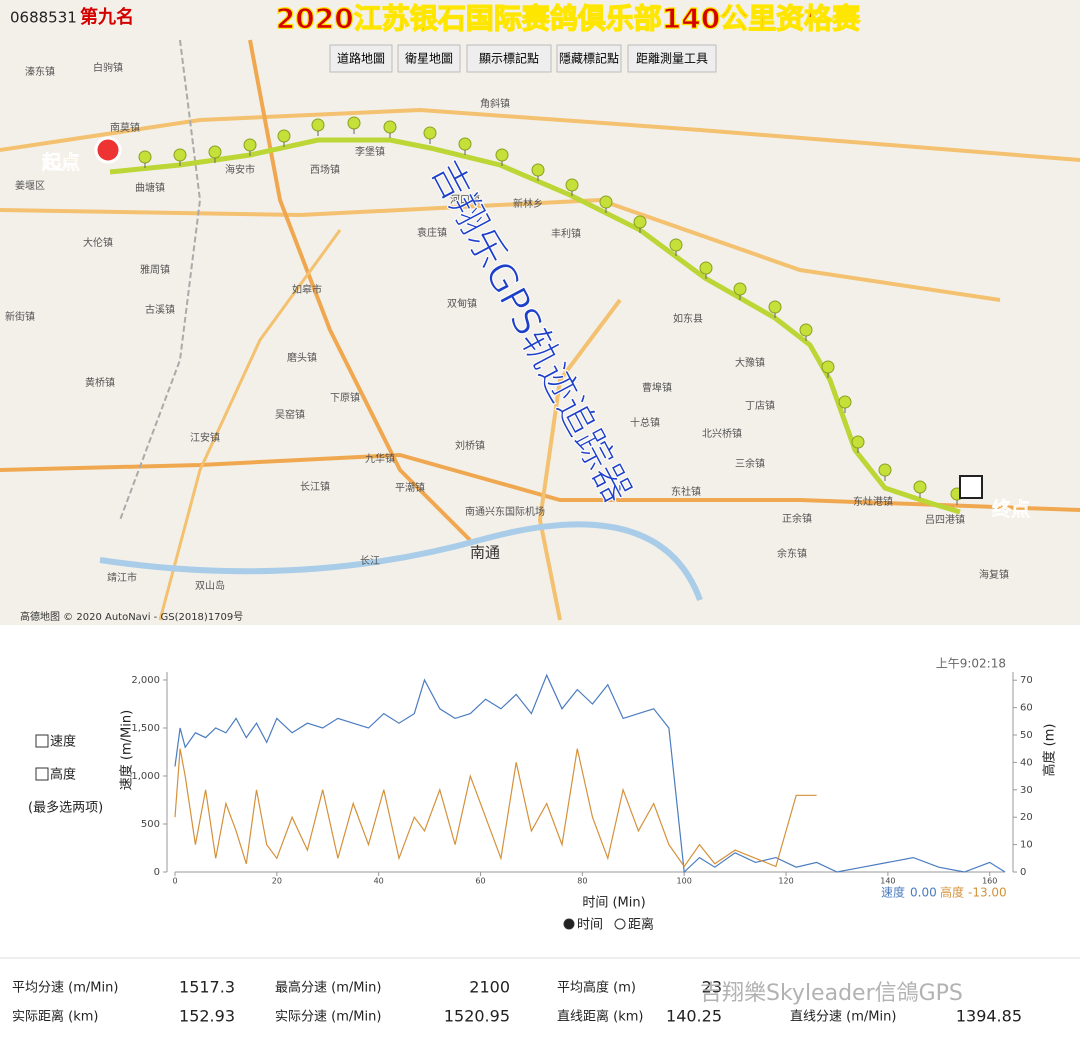 The image size is (1080, 1049). I want to click on stat-label: 平均分速 (m/Min), so click(65, 988).